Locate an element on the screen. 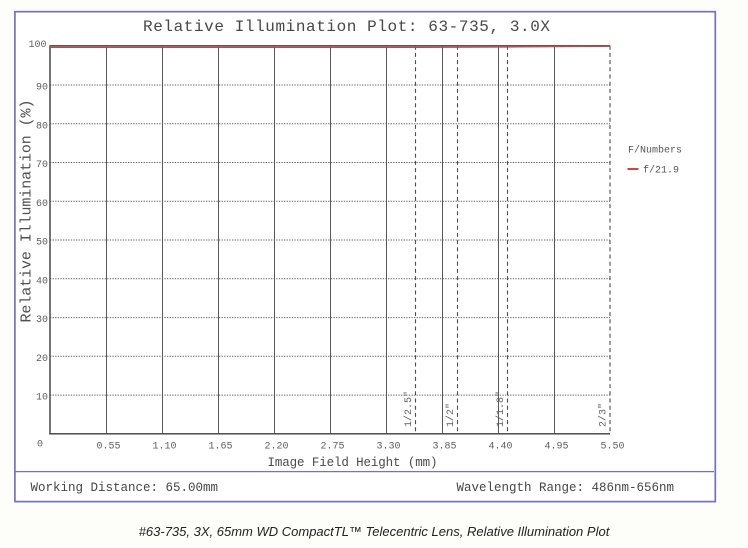  svg-text: Working Distance: 65.00mm is located at coordinates (125, 488).